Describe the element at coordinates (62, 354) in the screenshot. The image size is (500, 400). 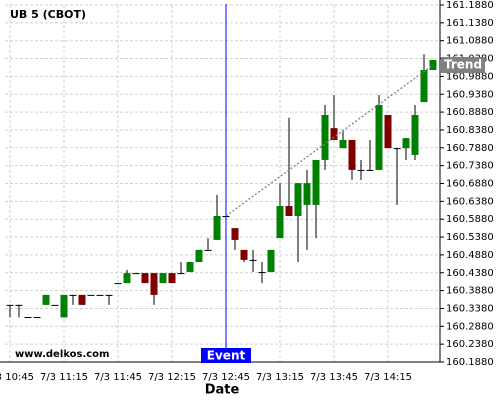
I see `watermark: www.delkos.com` at that location.